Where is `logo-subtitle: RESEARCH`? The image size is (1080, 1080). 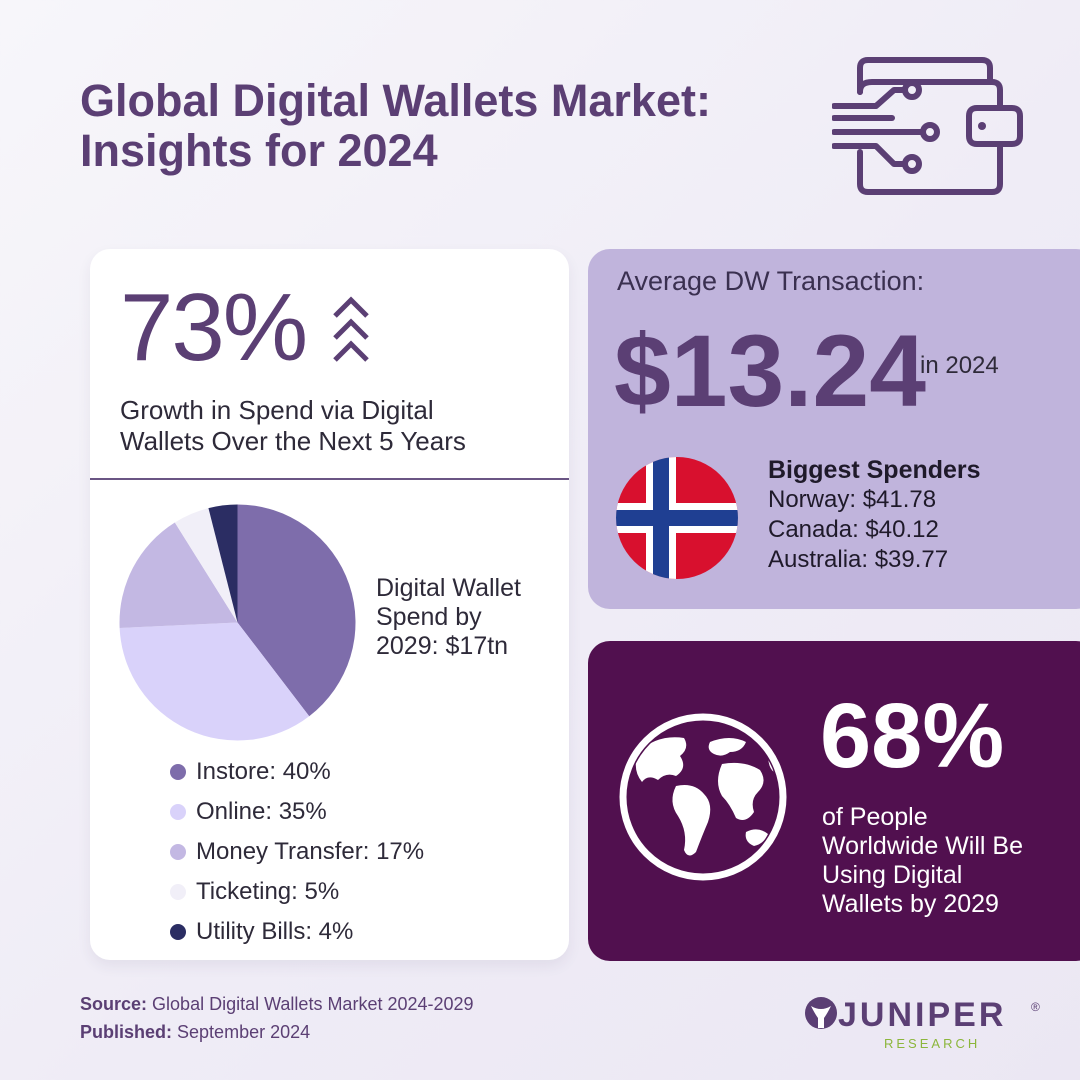
logo-subtitle: RESEARCH is located at coordinates (932, 1043).